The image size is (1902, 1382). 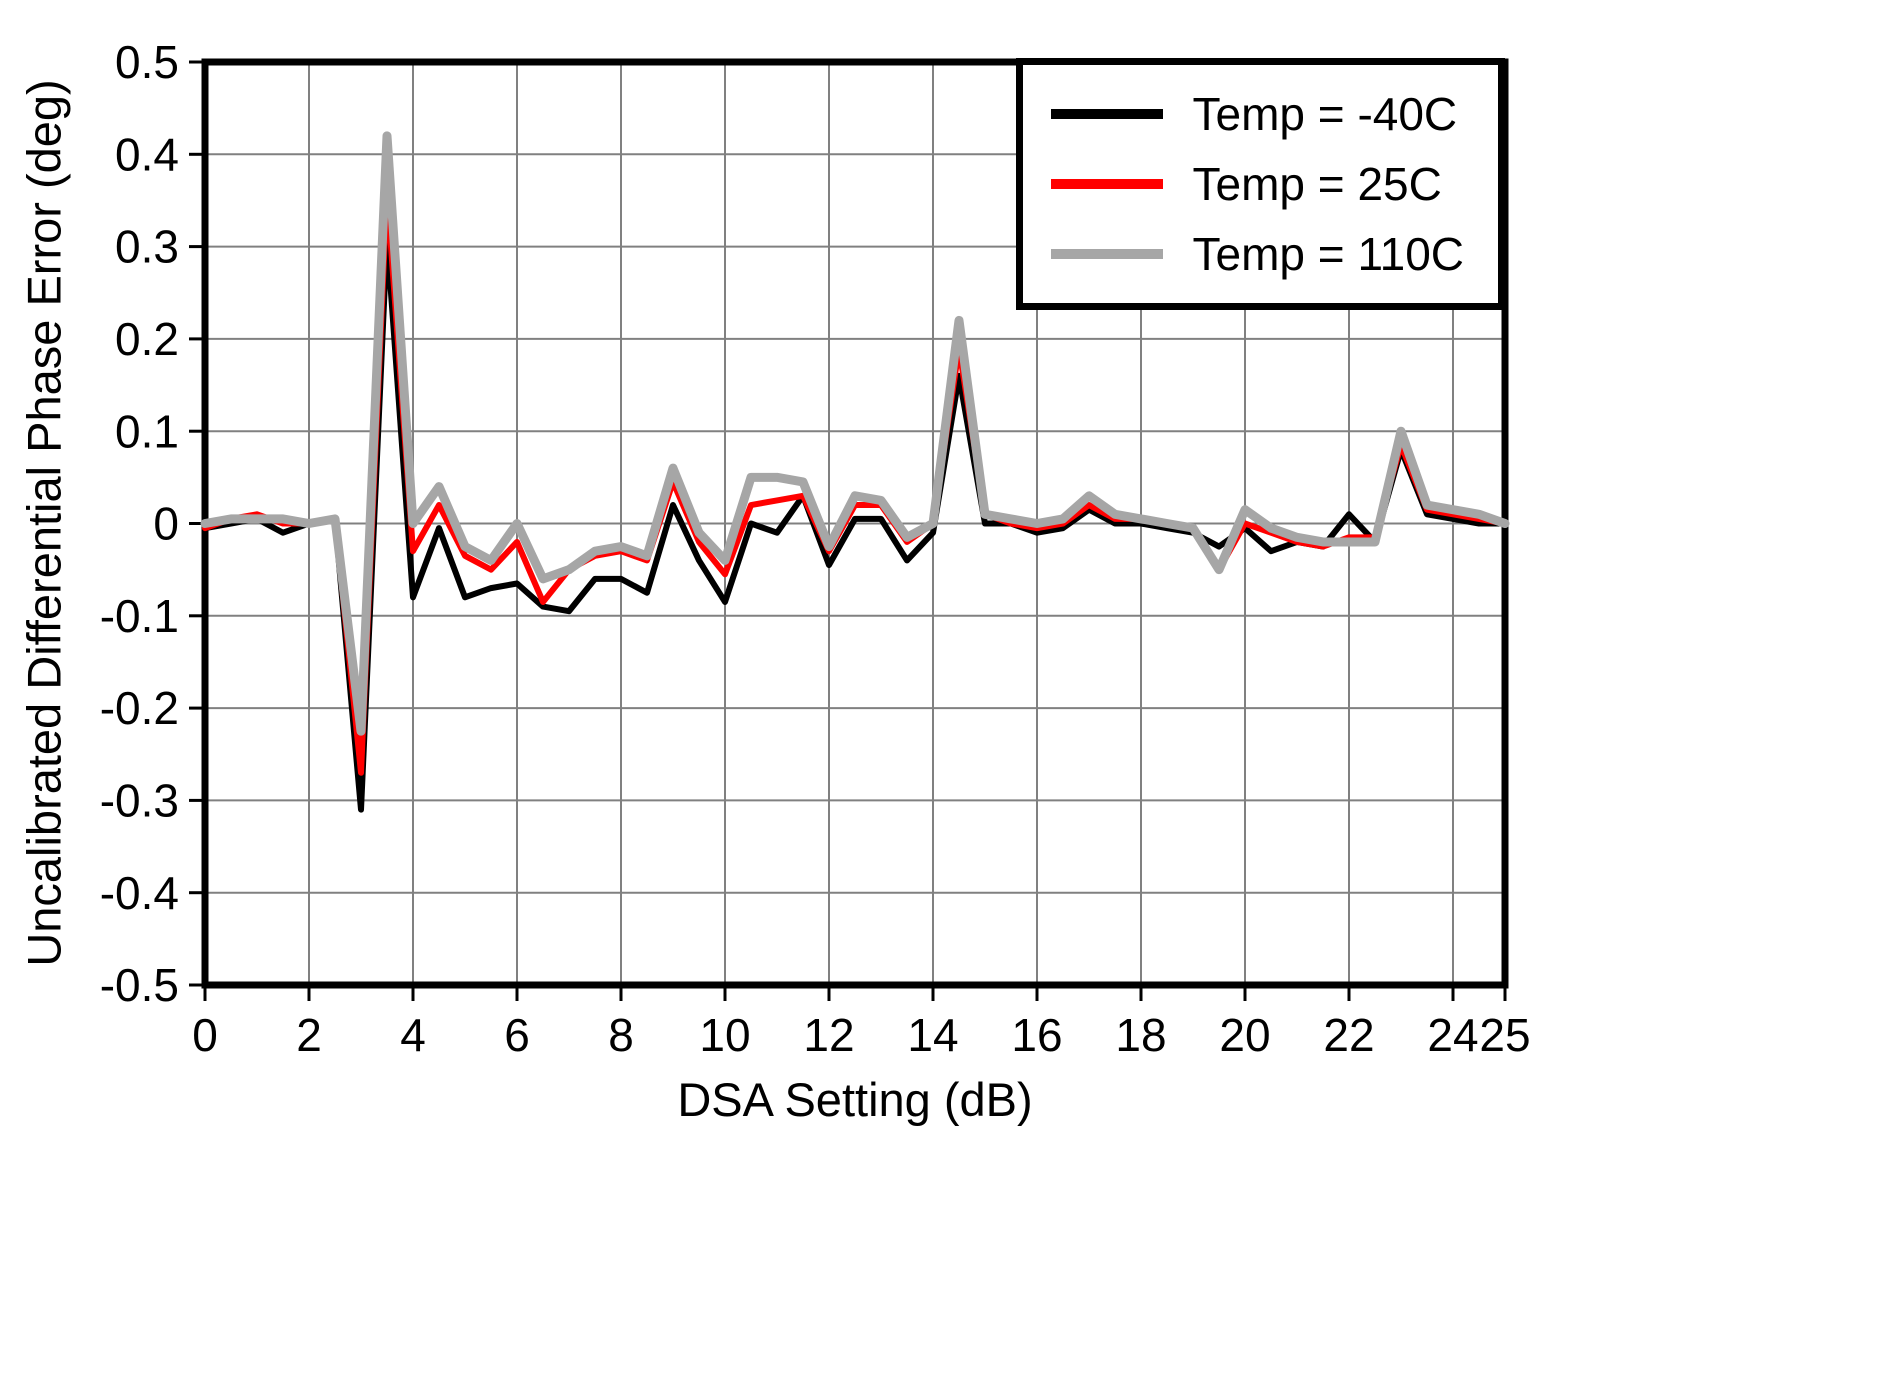 What do you see at coordinates (139, 985) in the screenshot?
I see `y-tick-label: -0.5` at bounding box center [139, 985].